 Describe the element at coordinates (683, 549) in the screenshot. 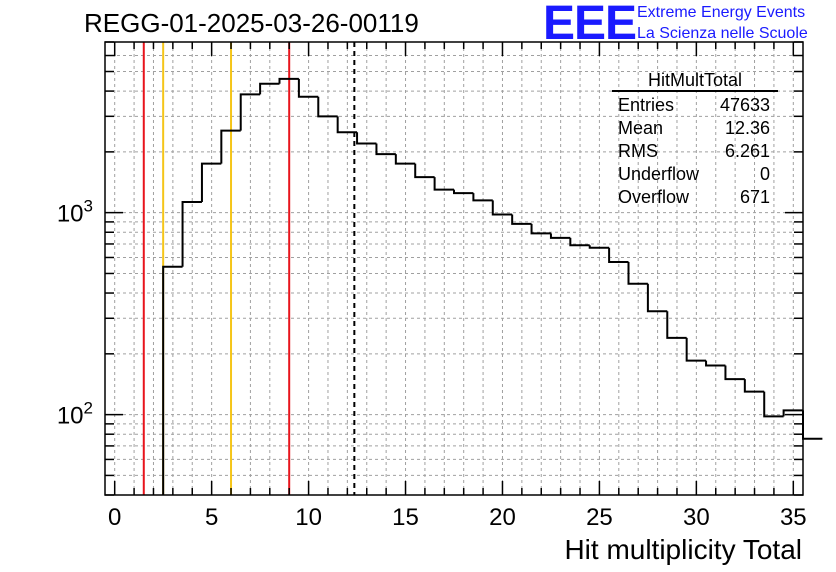

I see `x-axis-label: Hit multiplicity Total` at that location.